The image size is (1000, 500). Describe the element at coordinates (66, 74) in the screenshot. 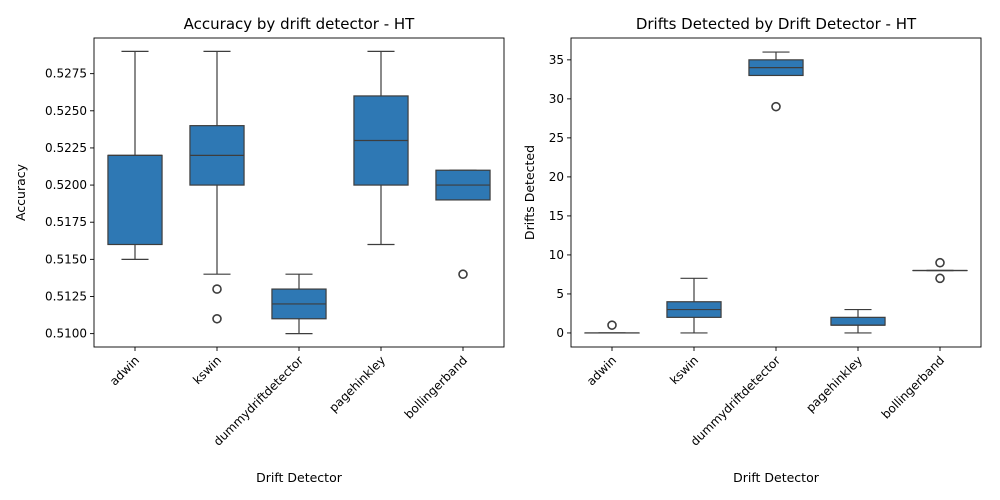

I see `y-tick-label: 0.5275` at that location.